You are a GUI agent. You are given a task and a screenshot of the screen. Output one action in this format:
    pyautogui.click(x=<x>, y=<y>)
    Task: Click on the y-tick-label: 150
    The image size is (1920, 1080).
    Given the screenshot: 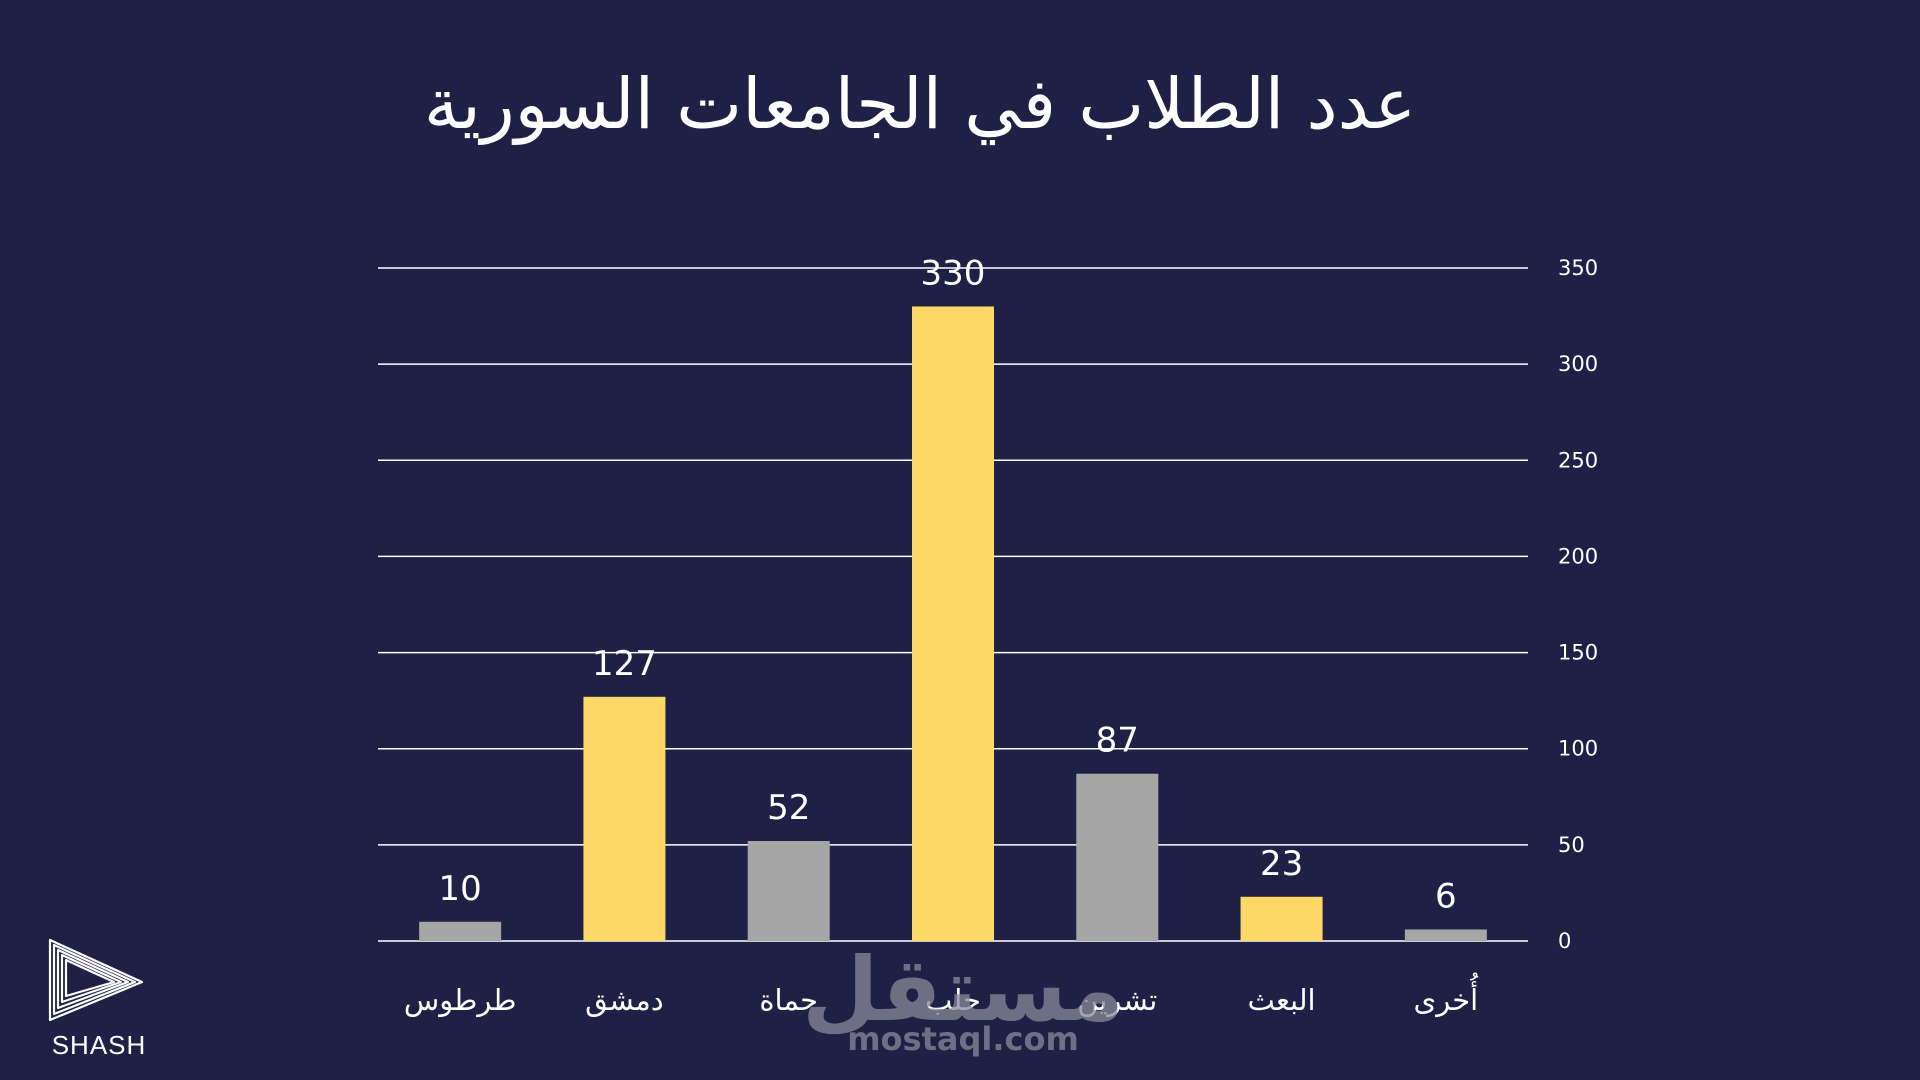 What is the action you would take?
    pyautogui.click(x=1578, y=653)
    